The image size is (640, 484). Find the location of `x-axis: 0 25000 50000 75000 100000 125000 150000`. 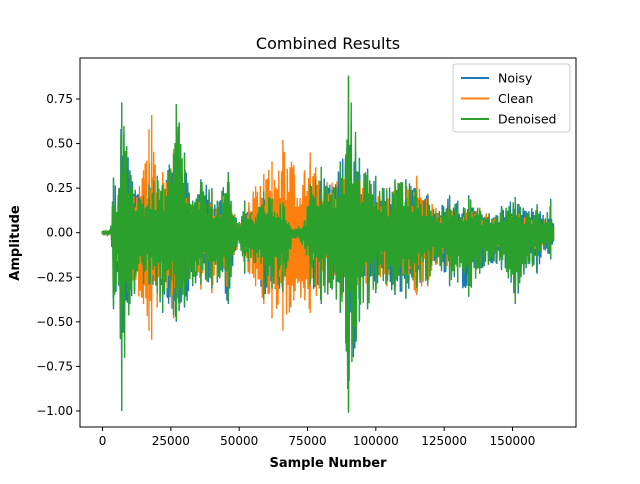

x-axis: 0 25000 50000 75000 100000 125000 150000 is located at coordinates (317, 437).